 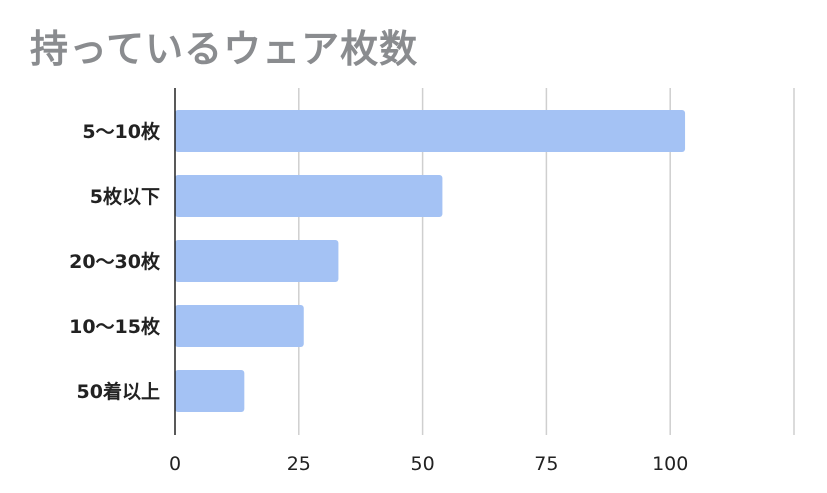 I want to click on category-label: 20〜30枚, so click(x=115, y=261).